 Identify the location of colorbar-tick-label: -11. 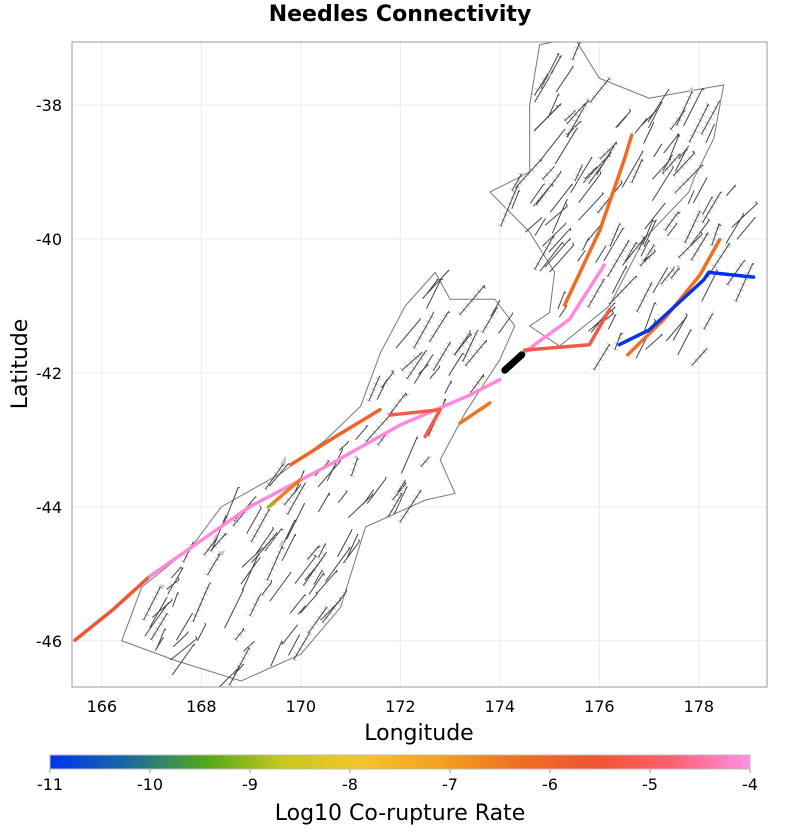
(50, 784).